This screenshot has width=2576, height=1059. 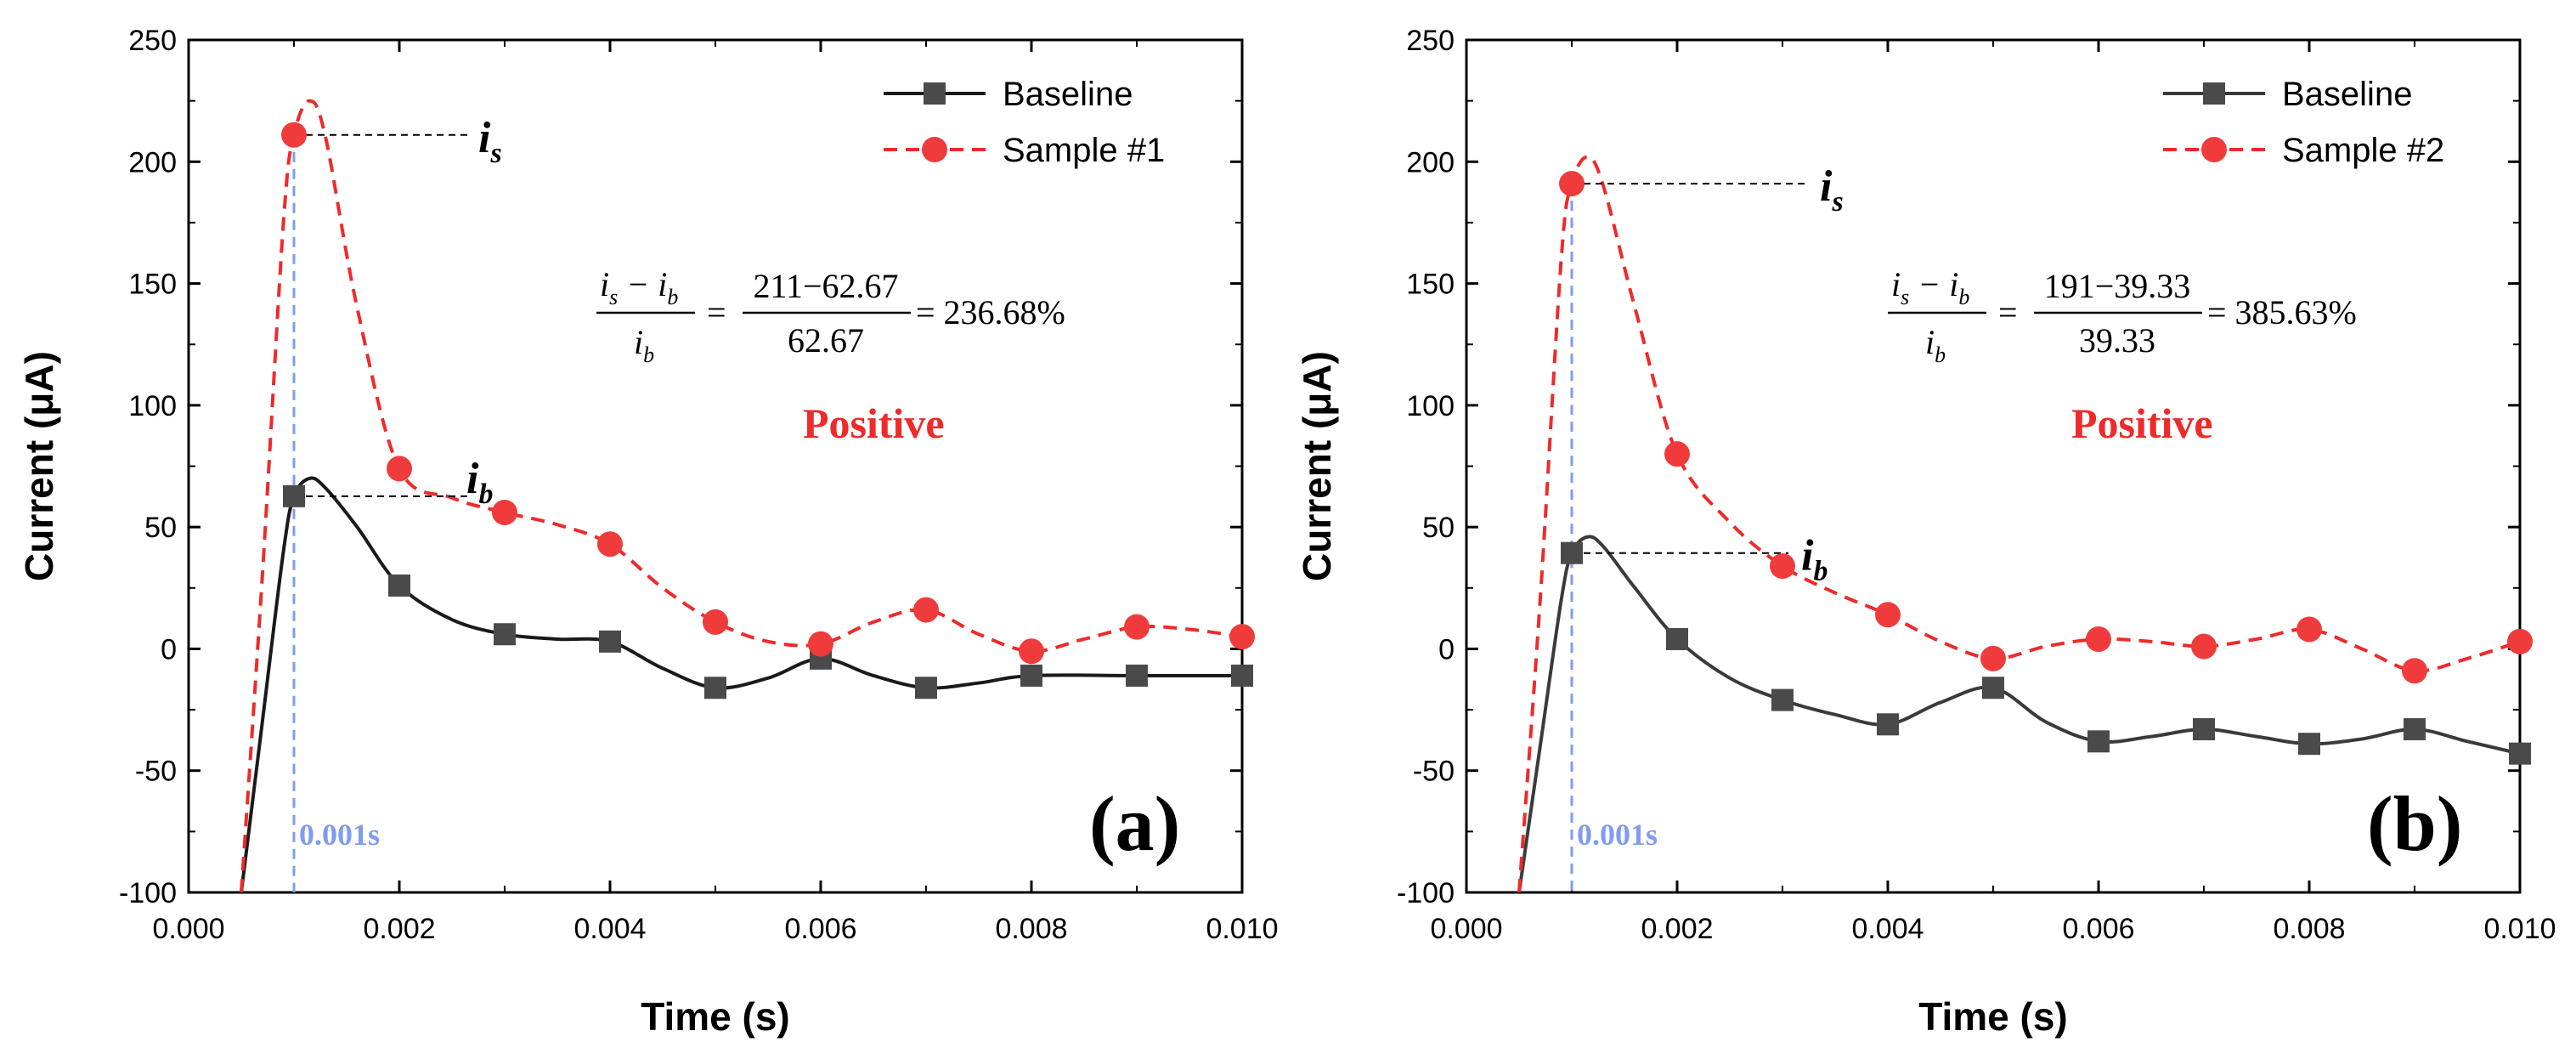 What do you see at coordinates (644, 345) in the screenshot?
I see `formula-denominator: ib` at bounding box center [644, 345].